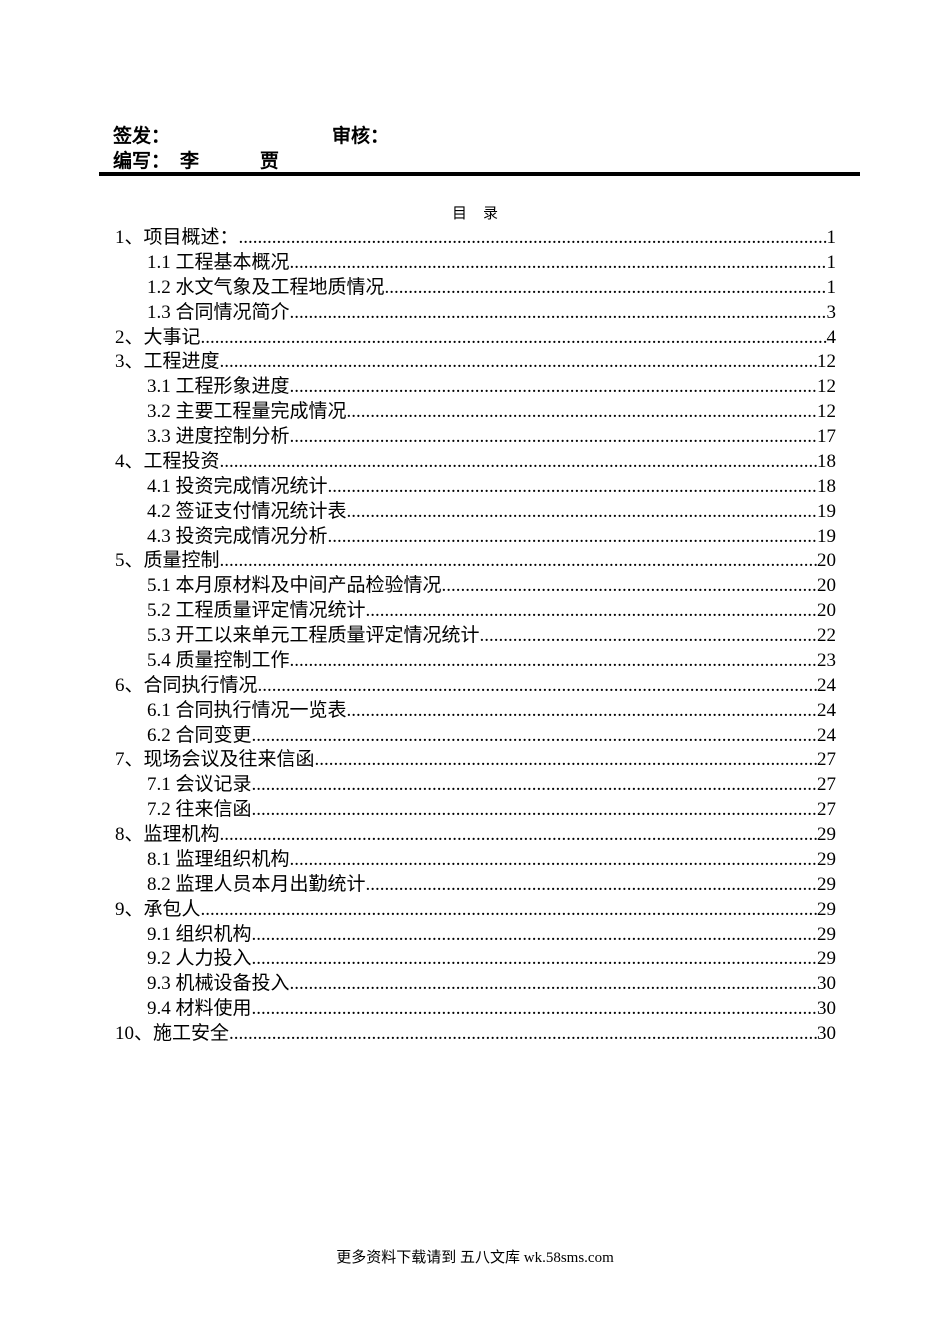 The height and width of the screenshot is (1344, 950). What do you see at coordinates (491, 660) in the screenshot?
I see `toc-entry: 5.4 质量控制工作 23` at bounding box center [491, 660].